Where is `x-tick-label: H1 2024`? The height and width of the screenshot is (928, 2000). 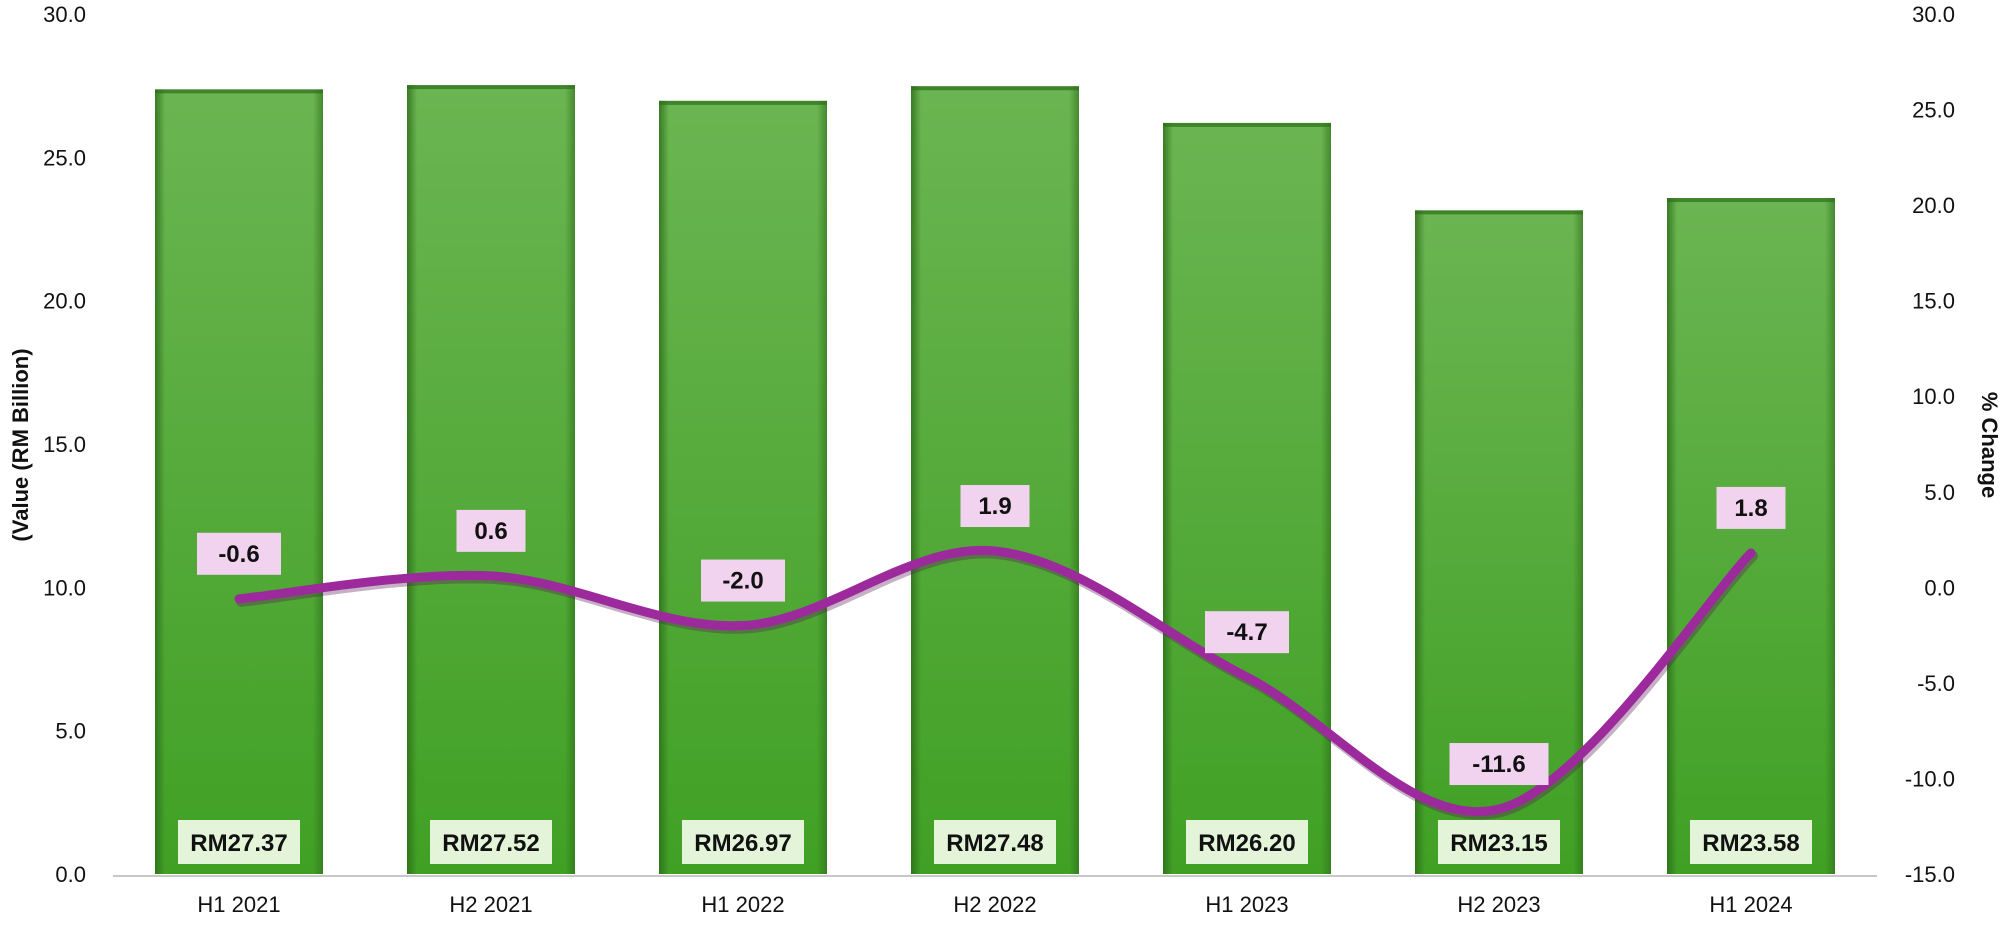
x-tick-label: H1 2024 is located at coordinates (1750, 904).